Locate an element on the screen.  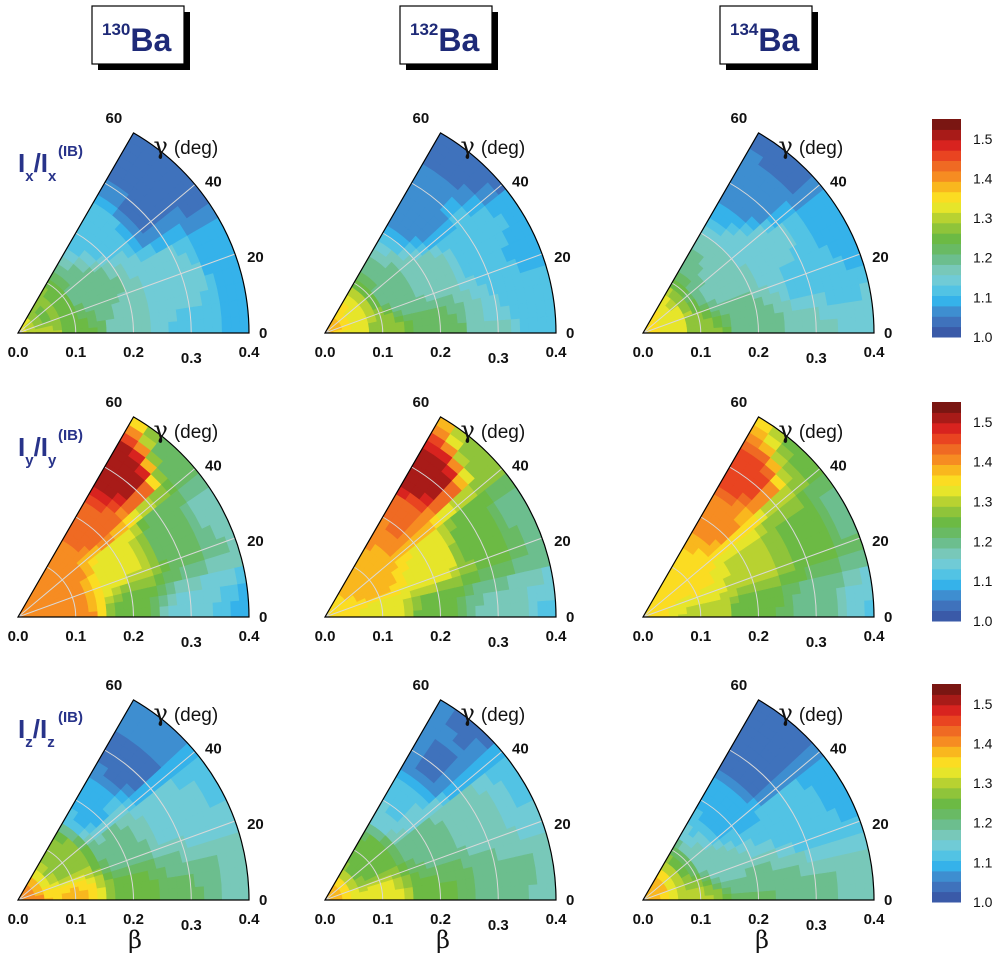
wedge-panel-x-130Ba: 0.0 0.1 0.2 0.3 0.4 0 20 40 60 γ (deg) is located at coordinates (138, 238).